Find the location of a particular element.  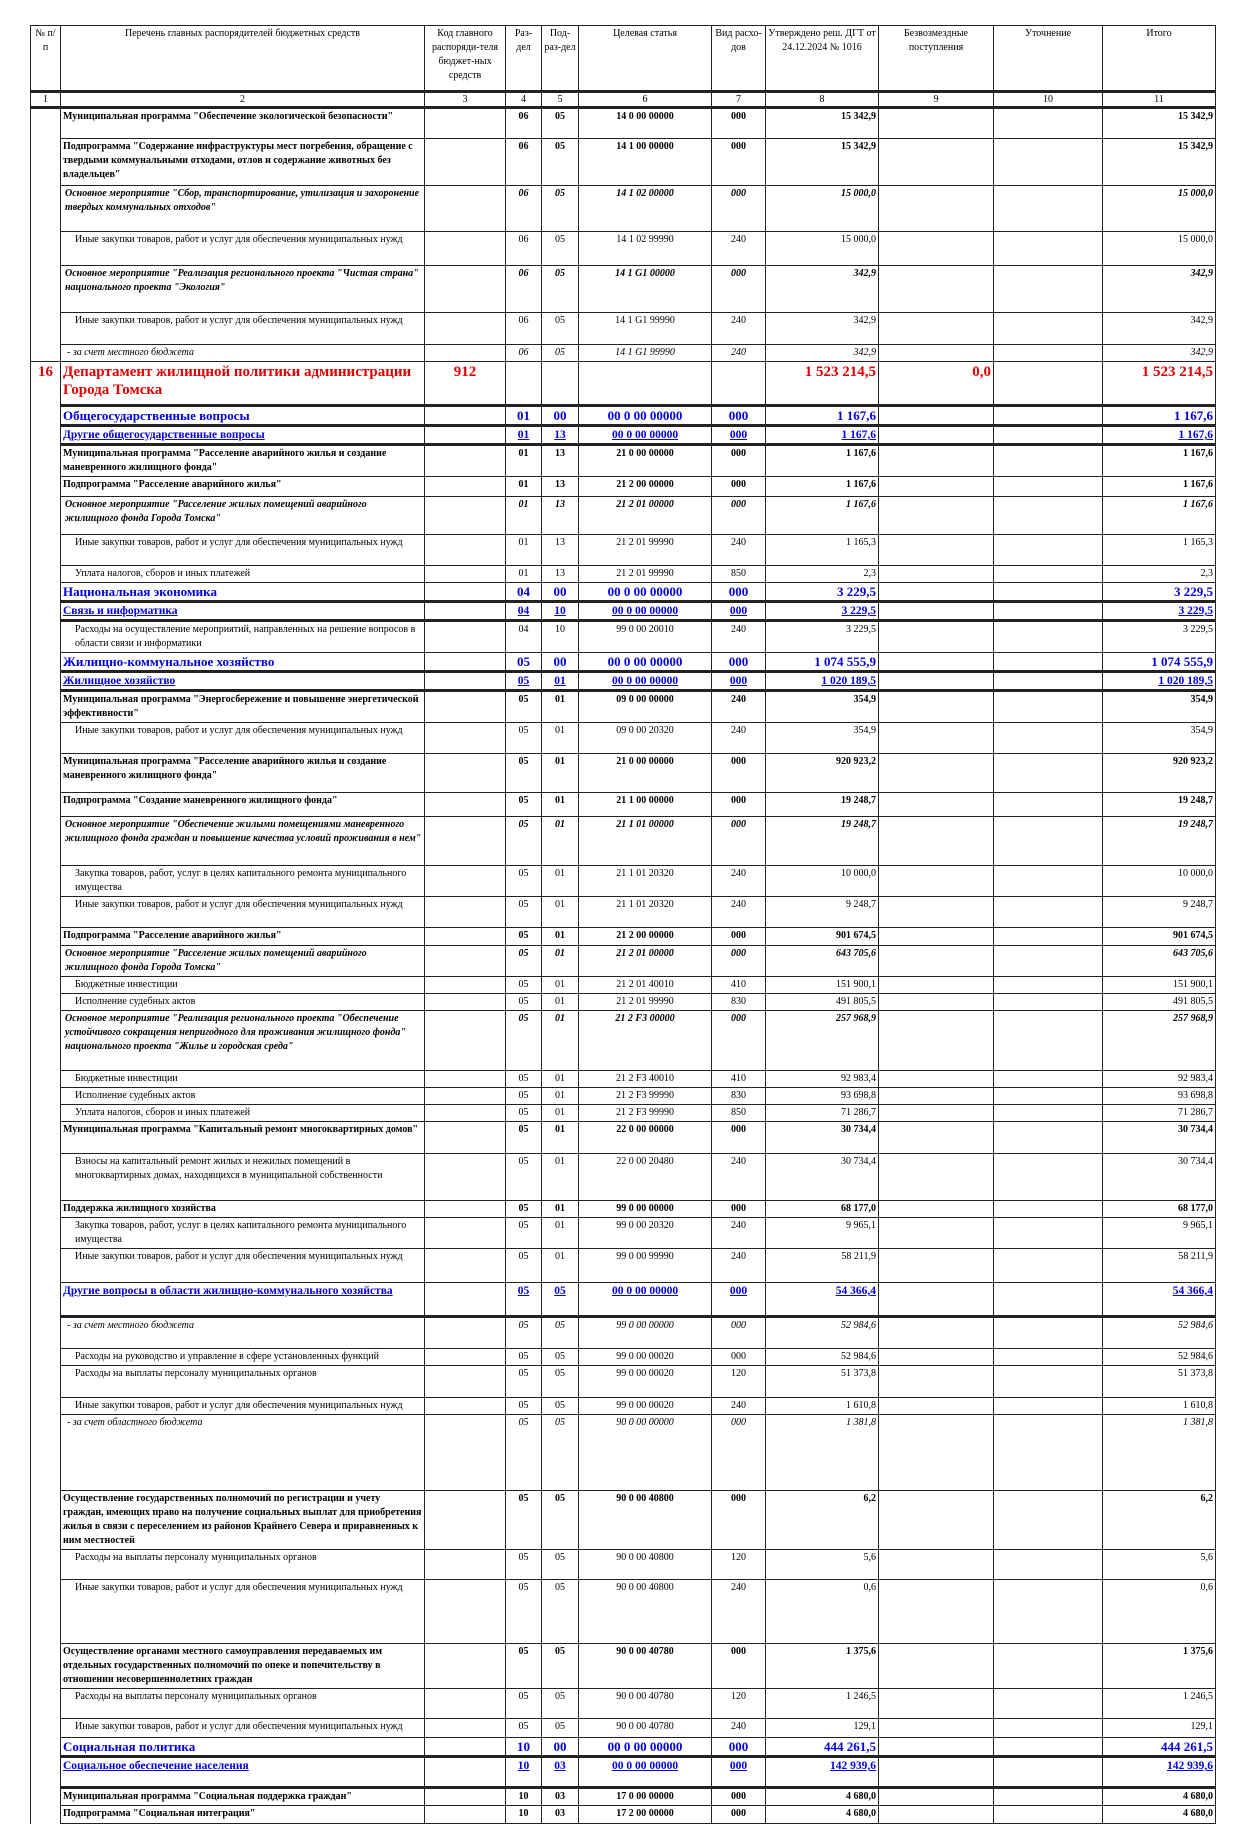

column-header-free-receipts: Безвозмездные поступления is located at coordinates (936, 59).